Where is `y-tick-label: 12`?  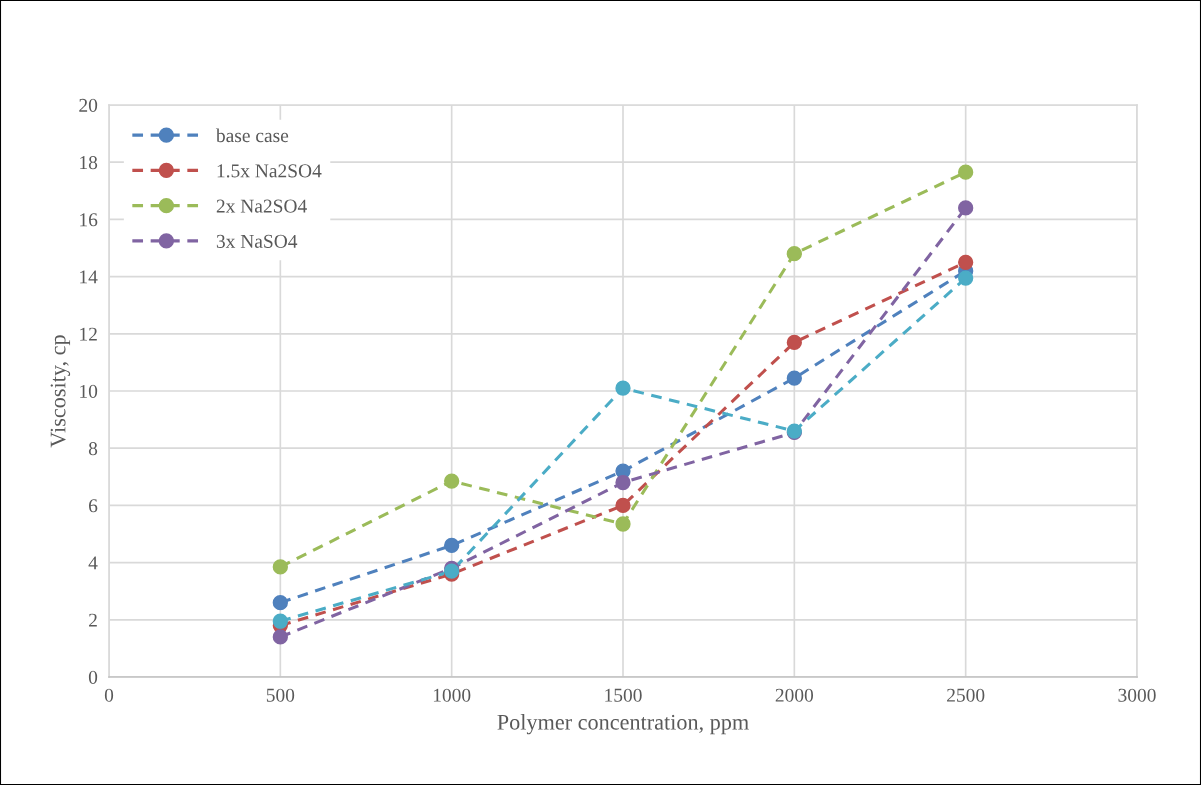 y-tick-label: 12 is located at coordinates (88, 334).